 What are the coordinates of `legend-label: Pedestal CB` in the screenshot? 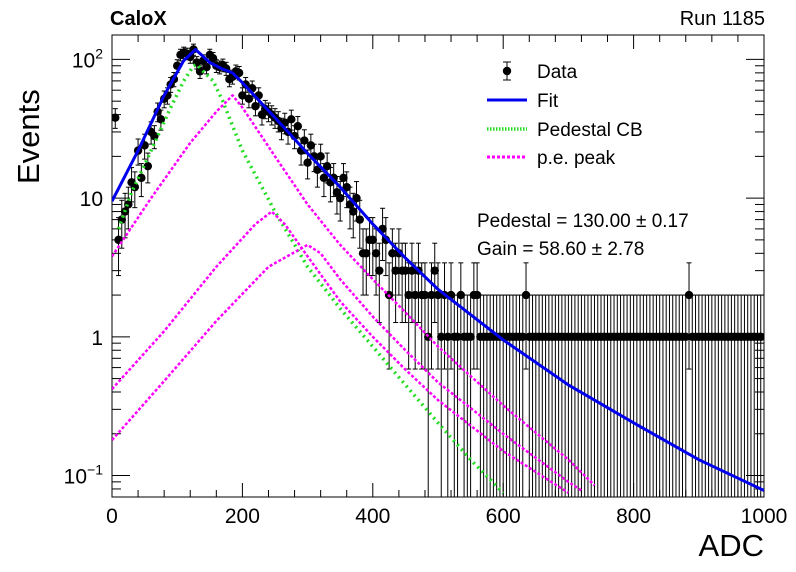 It's located at (590, 130).